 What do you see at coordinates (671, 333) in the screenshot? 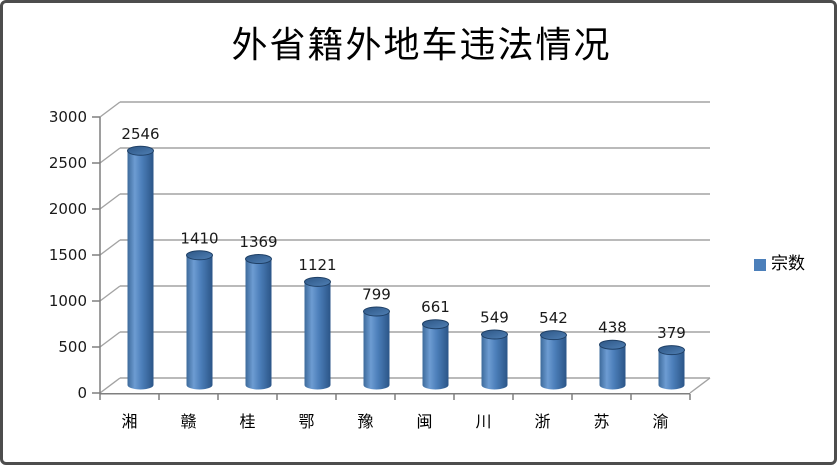
I see `bar-value-label: 379` at bounding box center [671, 333].